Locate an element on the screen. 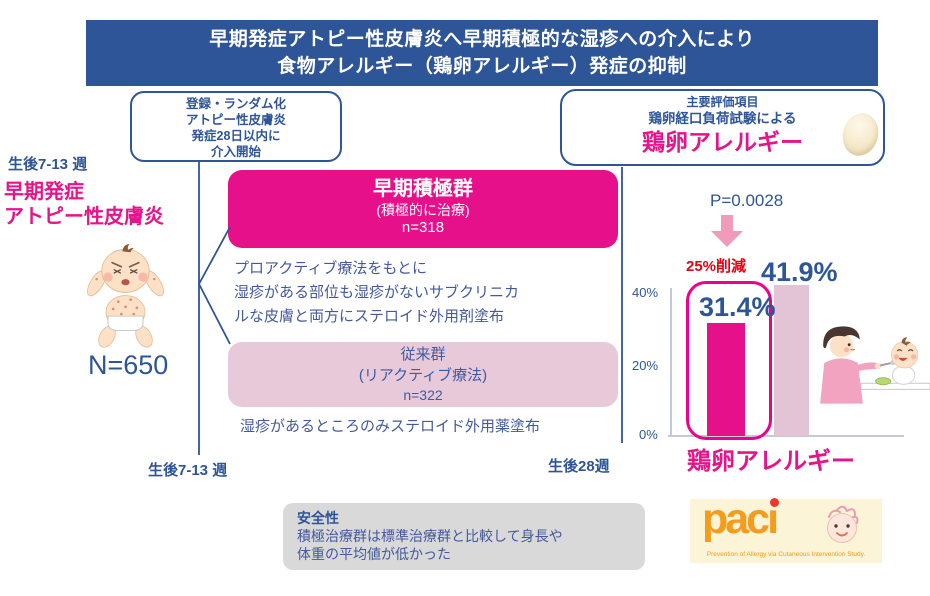 This screenshot has width=930, height=596. timeline-start-label: 生後7-13 週 is located at coordinates (188, 470).